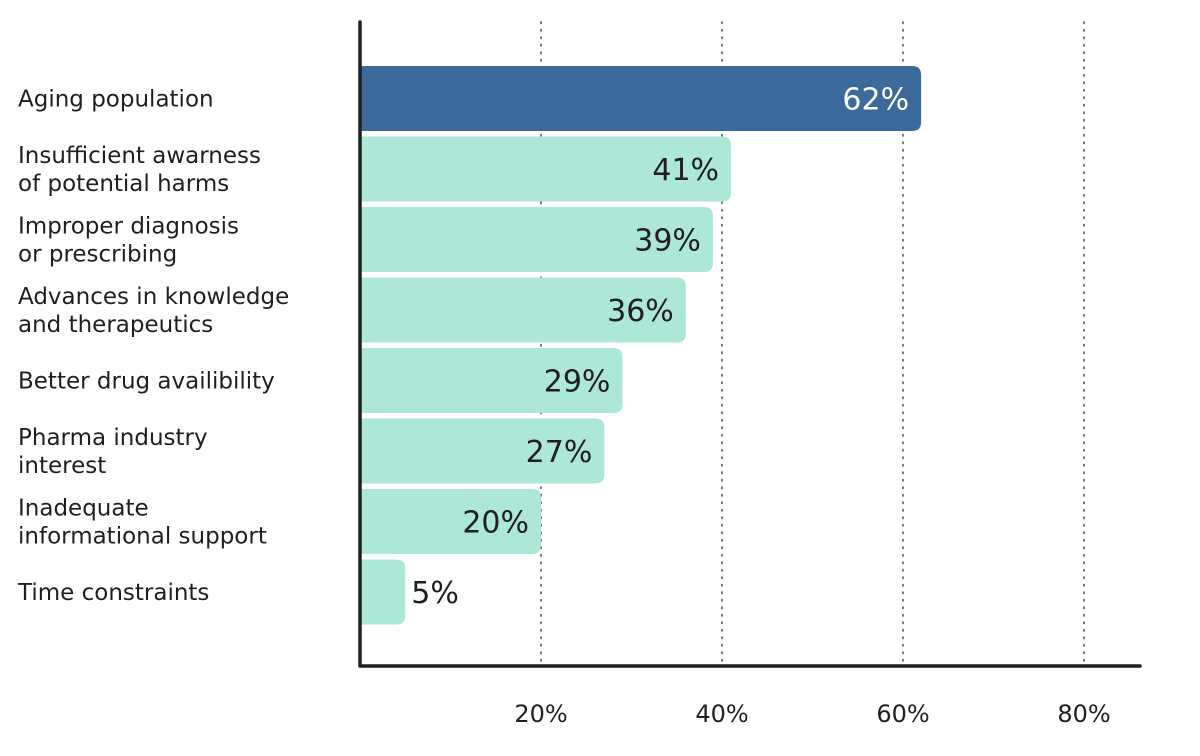 The width and height of the screenshot is (1200, 756). What do you see at coordinates (640, 311) in the screenshot?
I see `bar-value-label: 36%` at bounding box center [640, 311].